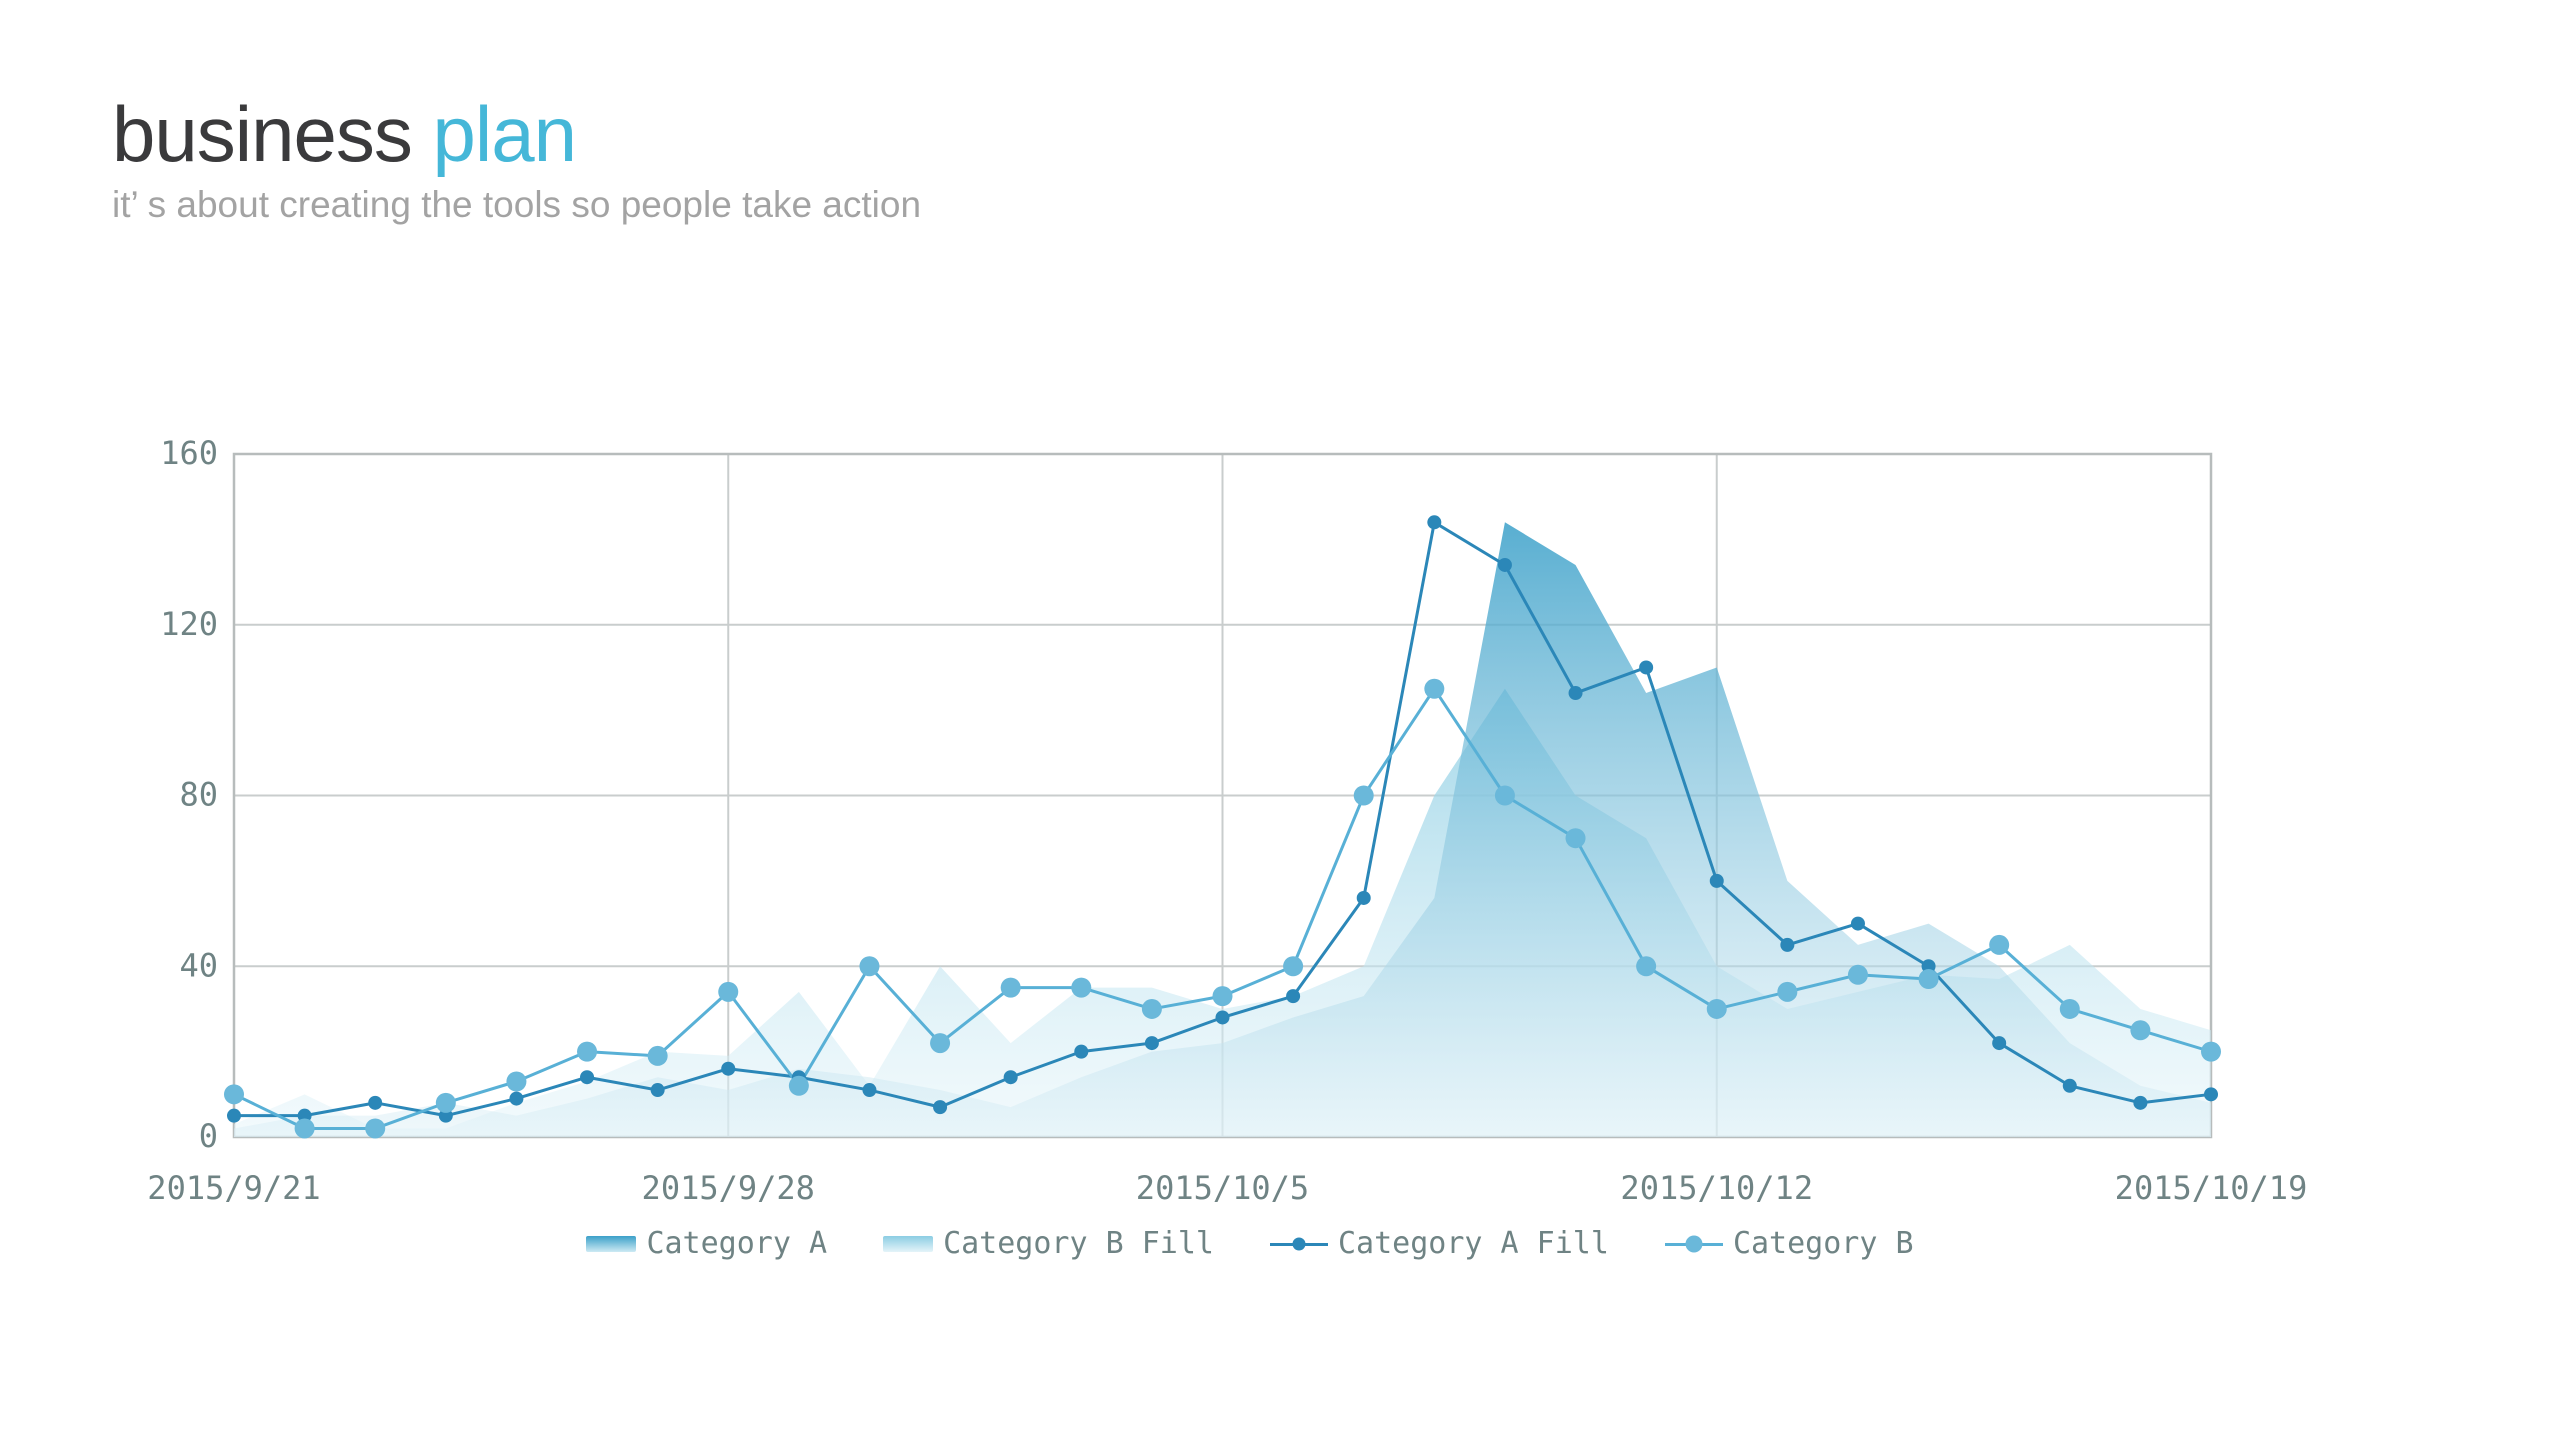 The image size is (2560, 1440). I want to click on y-tick-label: 40, so click(198, 965).